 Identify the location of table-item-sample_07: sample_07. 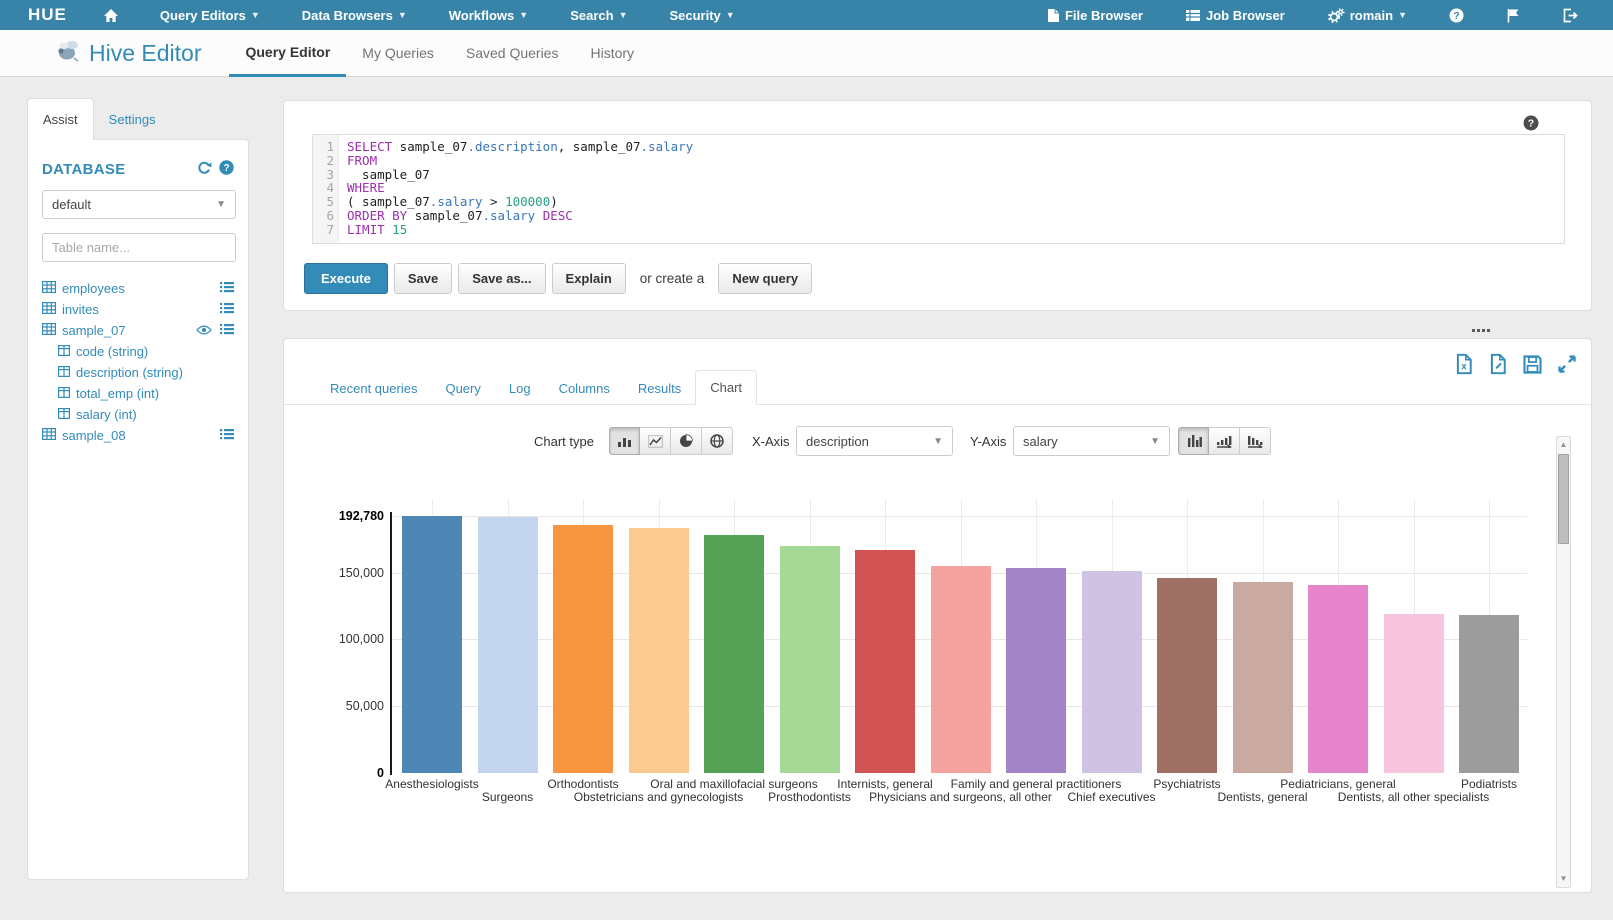
(138, 330).